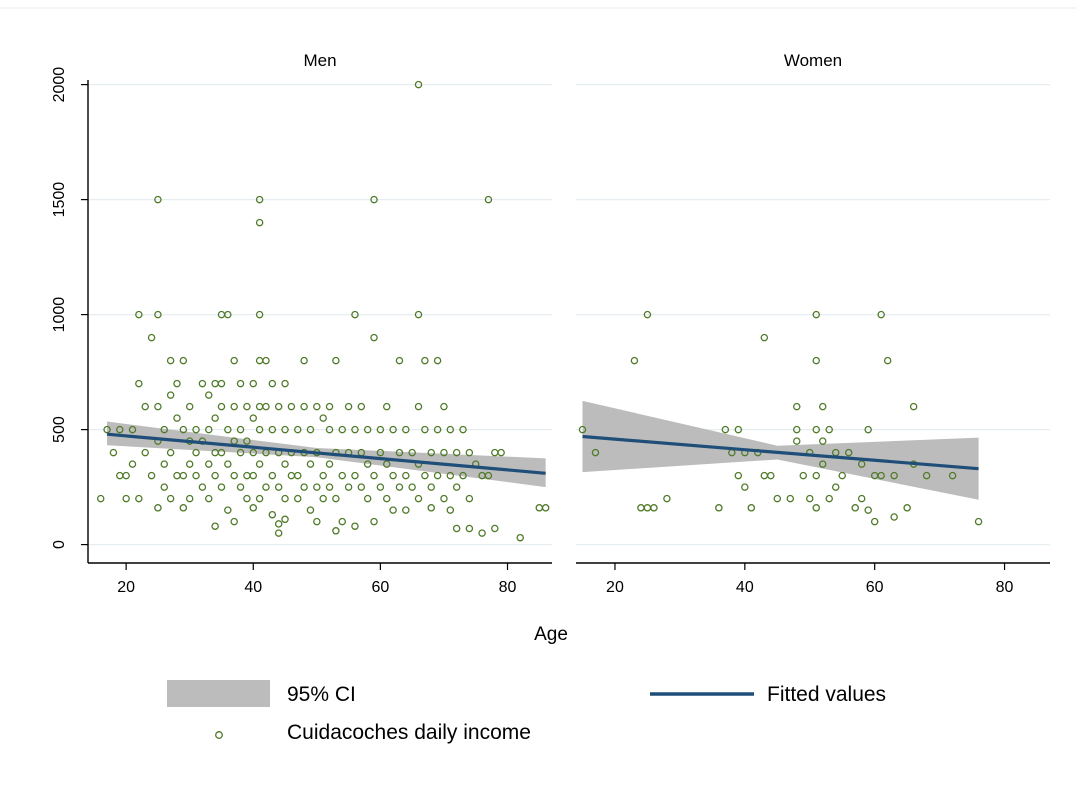 The height and width of the screenshot is (792, 1076). What do you see at coordinates (319, 60) in the screenshot?
I see `panel-title: Men` at bounding box center [319, 60].